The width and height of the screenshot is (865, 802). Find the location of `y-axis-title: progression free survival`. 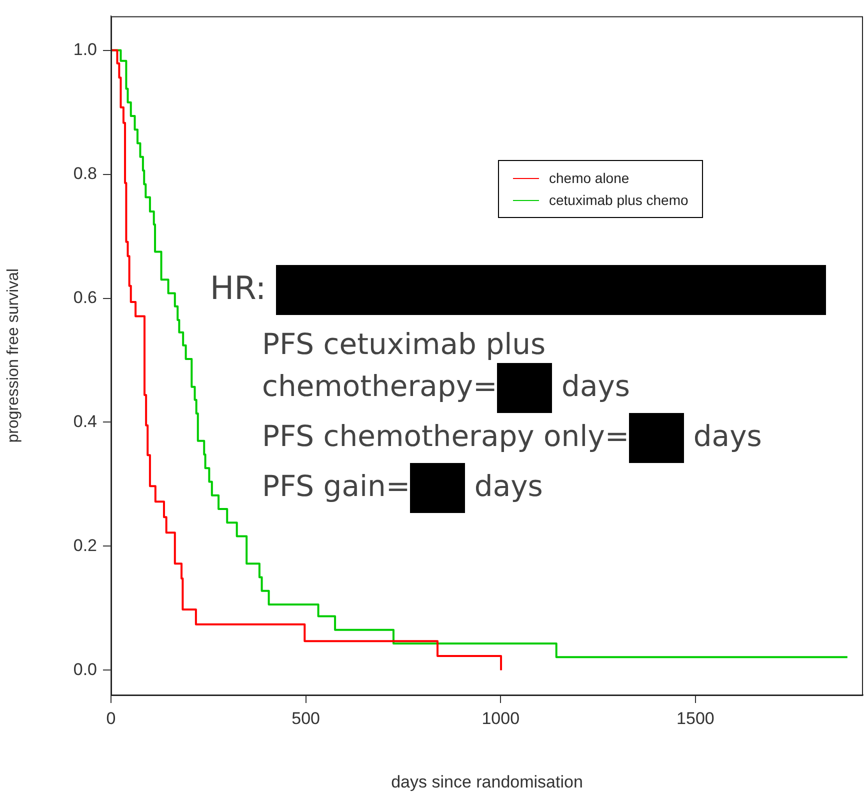

y-axis-title: progression free survival is located at coordinates (13, 355).